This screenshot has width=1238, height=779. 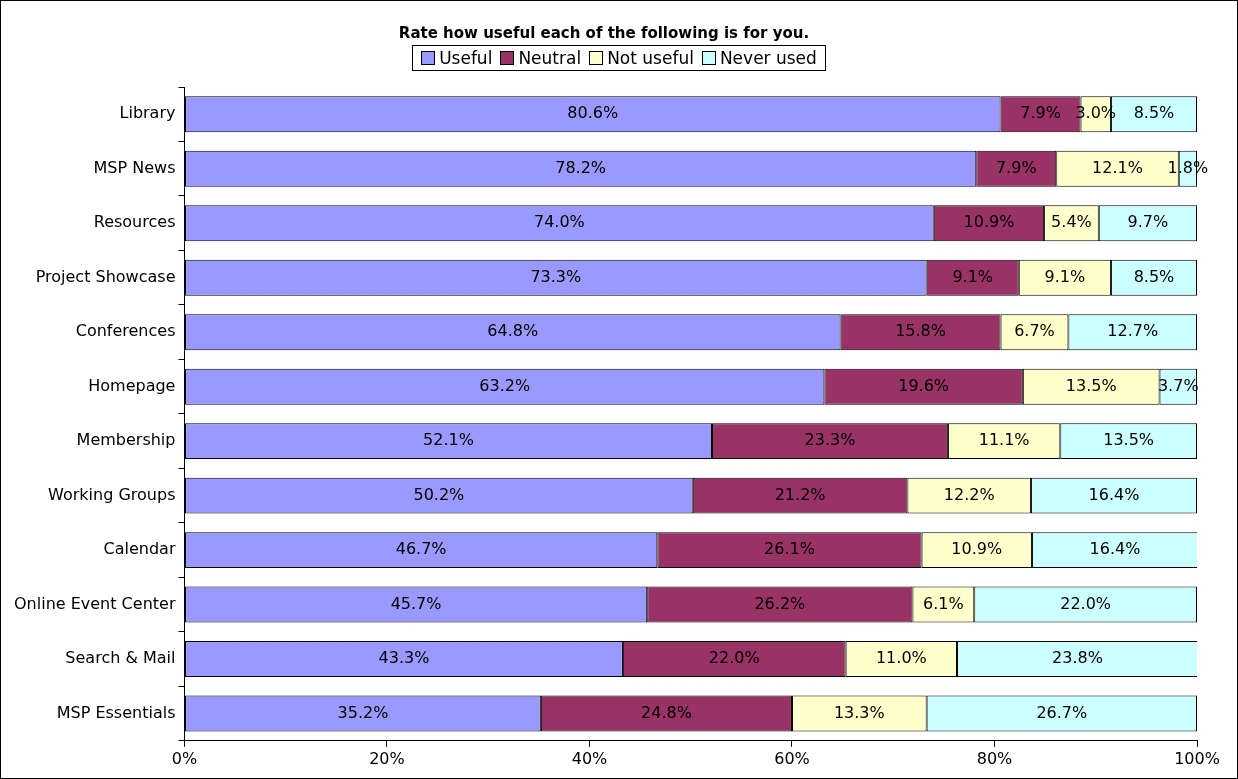 What do you see at coordinates (147, 113) in the screenshot?
I see `y-tick-label: Library` at bounding box center [147, 113].